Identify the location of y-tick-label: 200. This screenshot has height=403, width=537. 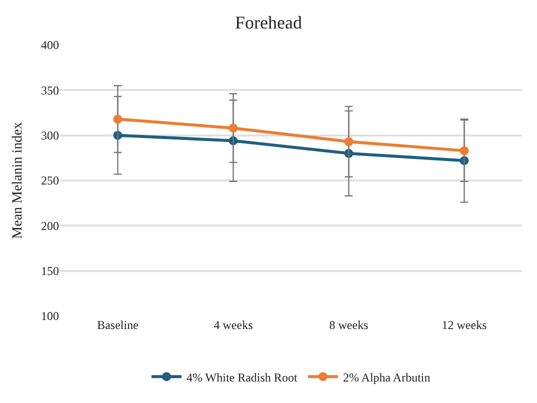
(50, 225).